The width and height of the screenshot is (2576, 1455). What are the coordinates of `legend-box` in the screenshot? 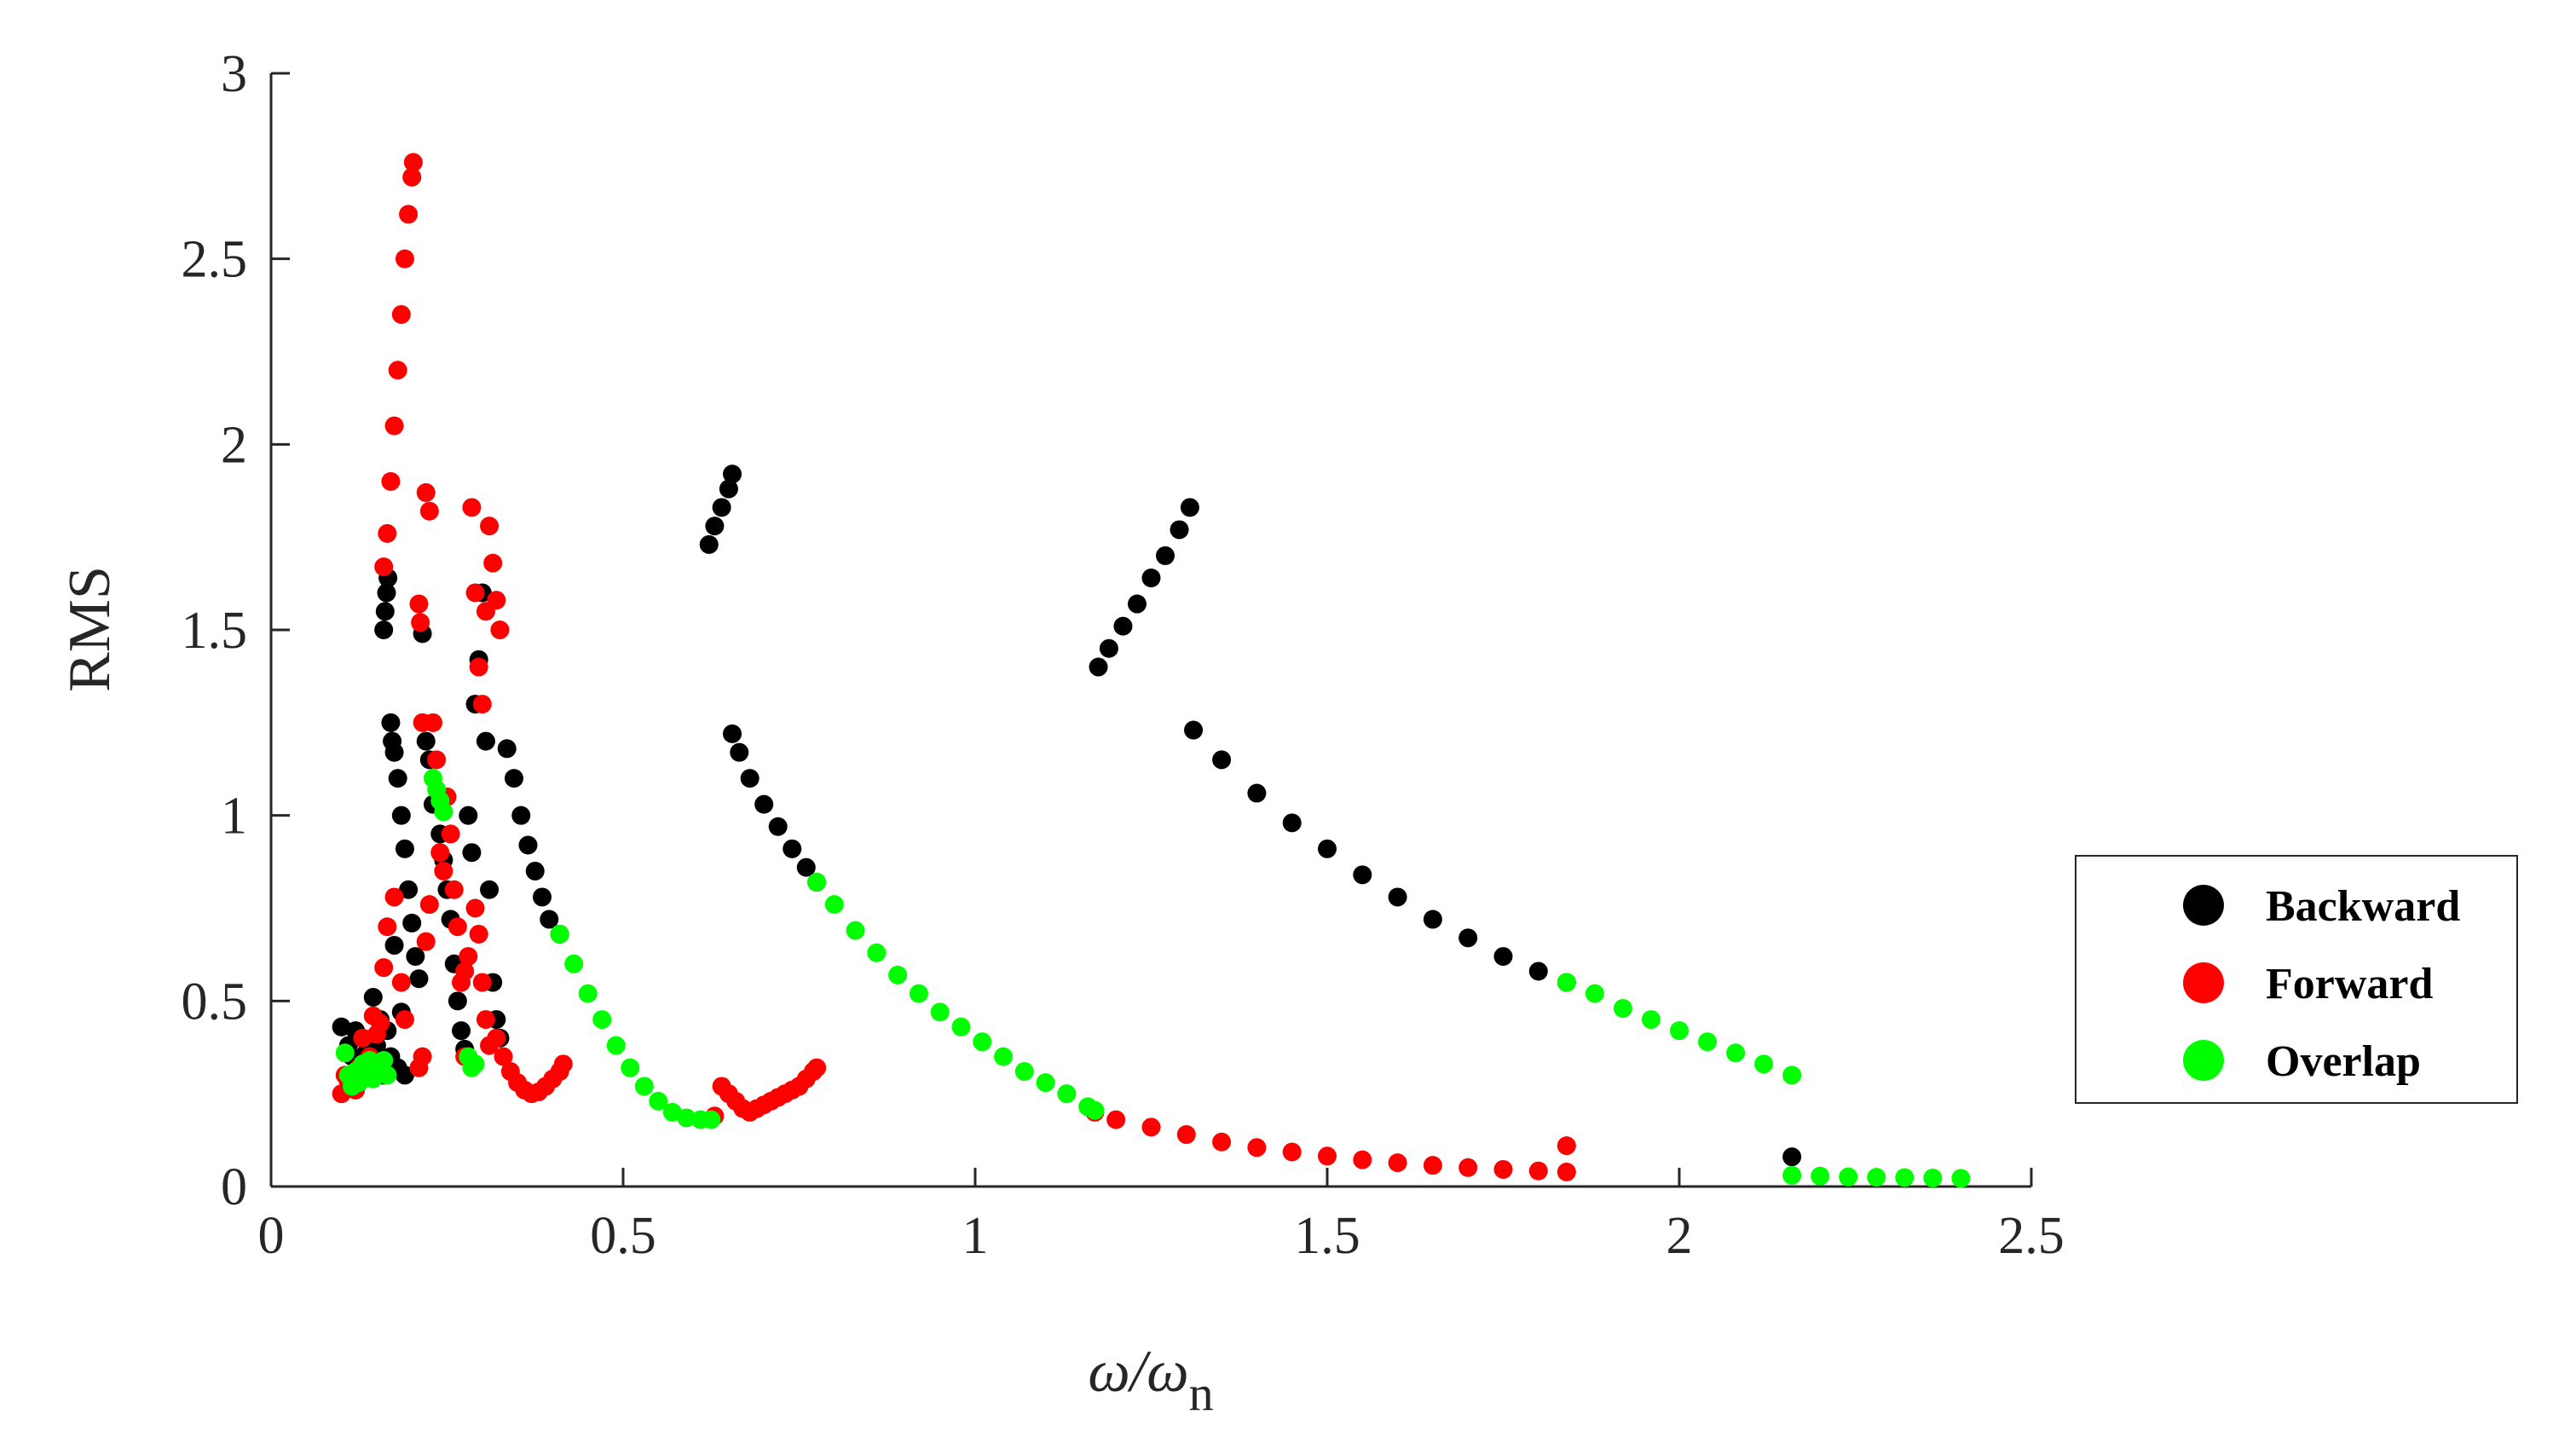 It's located at (2296, 979).